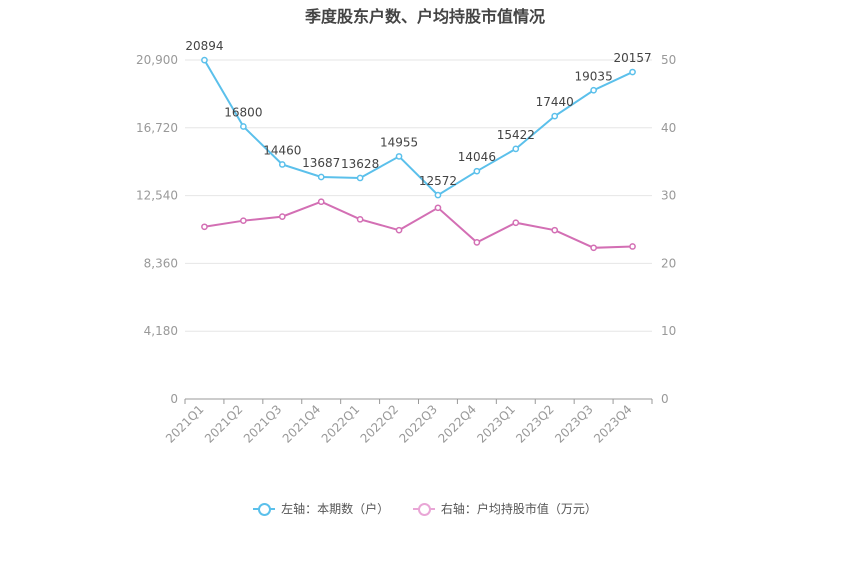 This screenshot has width=850, height=574. I want to click on legend-item-avg-value: 右轴：户均持股市值（万元）, so click(504, 508).